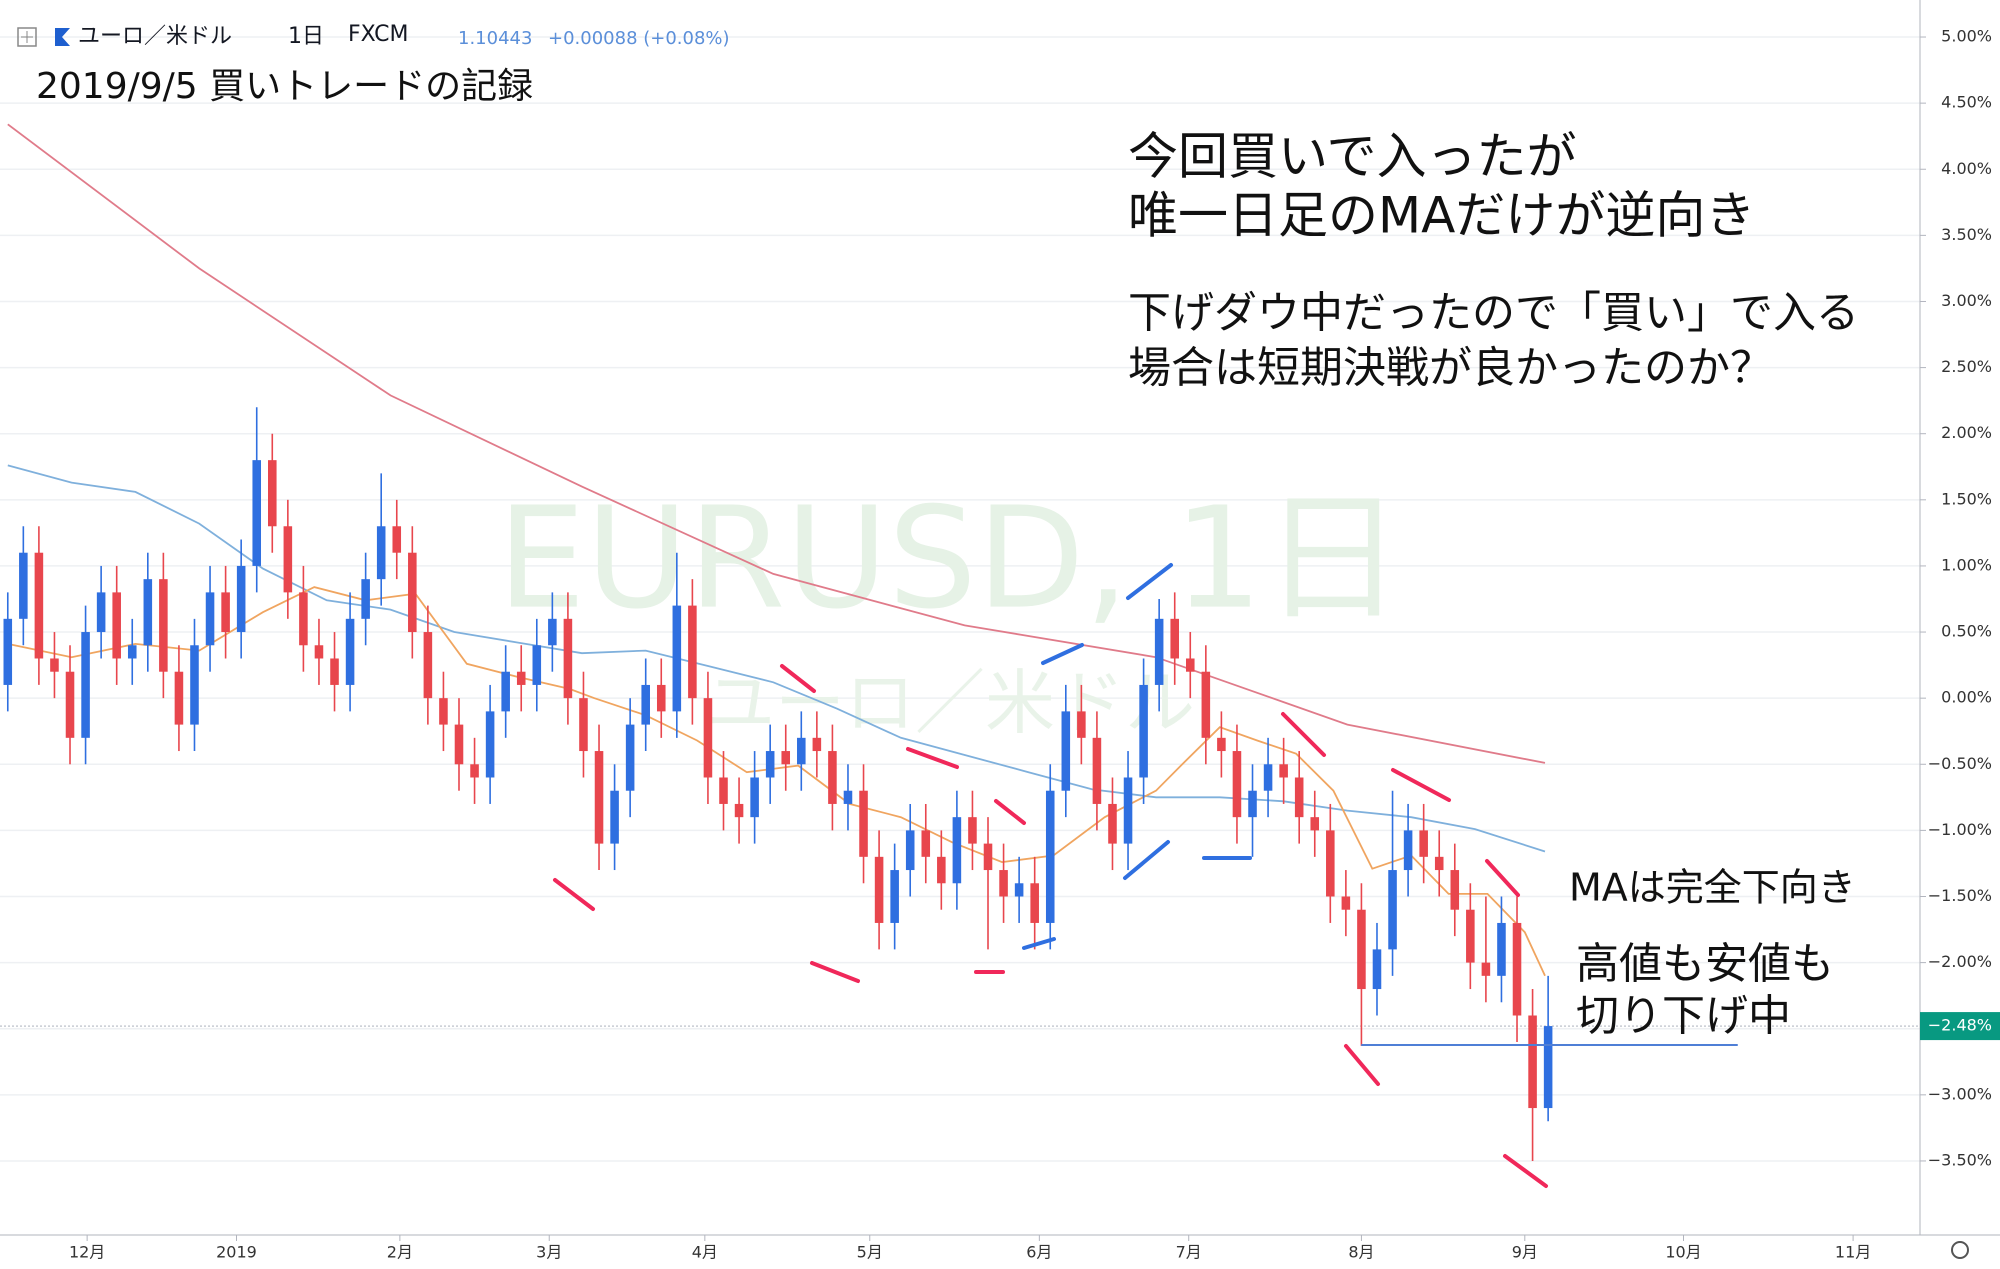 Image resolution: width=2000 pixels, height=1269 pixels. Describe the element at coordinates (1712, 888) in the screenshot. I see `annotation: MAは完全下向き` at that location.